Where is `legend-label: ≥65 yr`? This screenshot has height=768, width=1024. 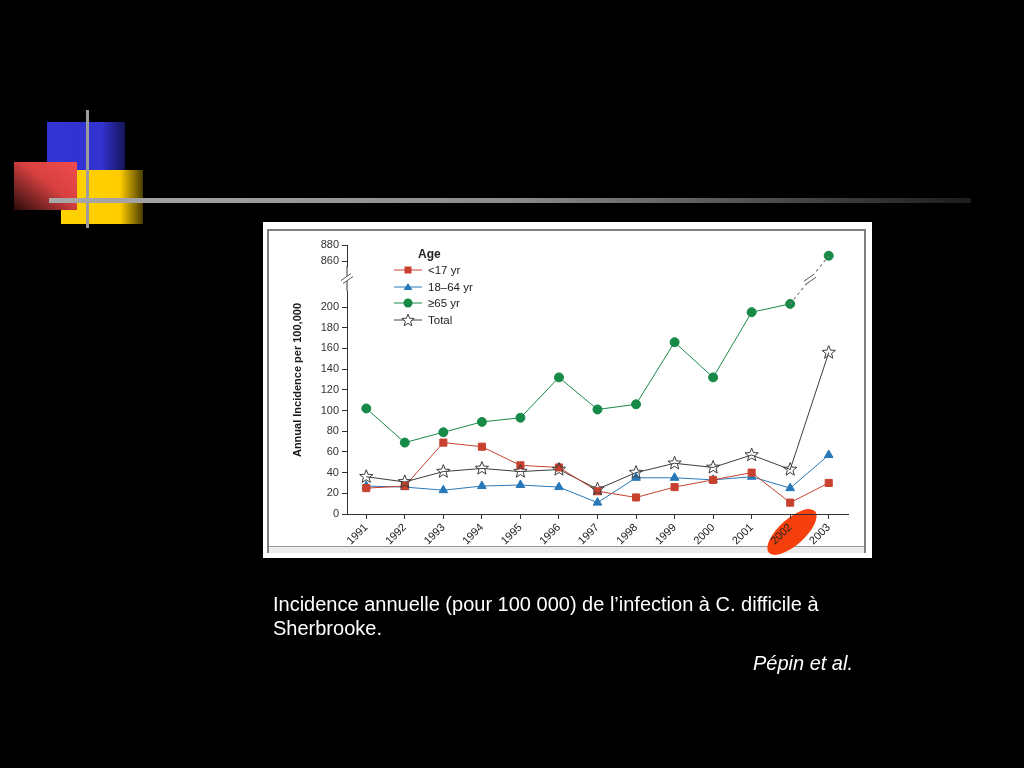
legend-label: ≥65 yr is located at coordinates (444, 303).